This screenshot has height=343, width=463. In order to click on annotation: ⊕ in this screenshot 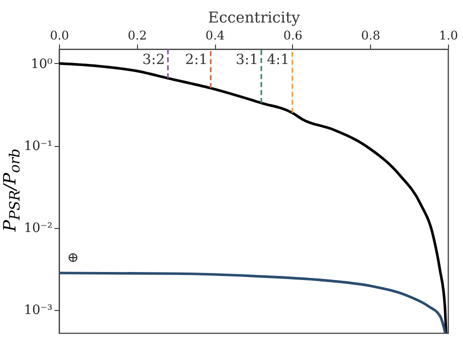, I will do `click(73, 258)`.